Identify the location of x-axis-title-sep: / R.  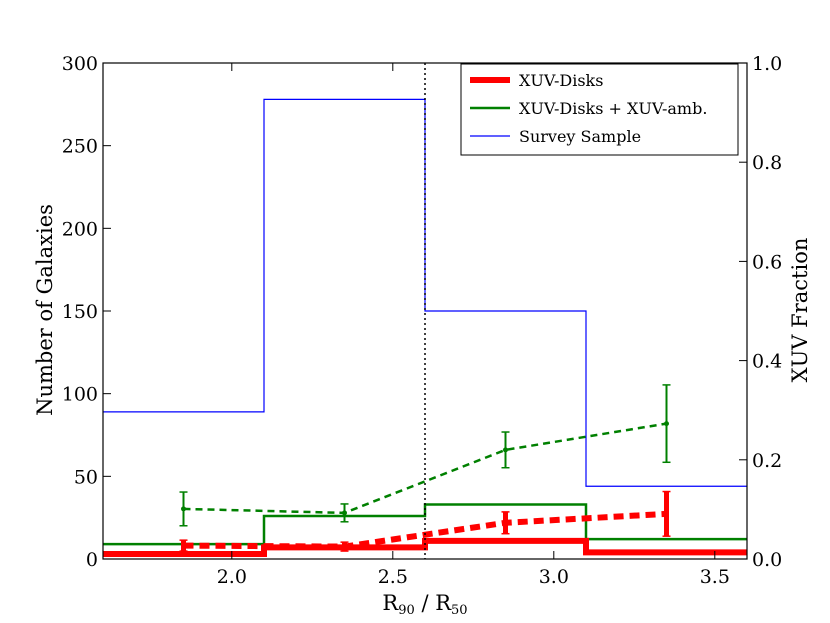
(433, 603).